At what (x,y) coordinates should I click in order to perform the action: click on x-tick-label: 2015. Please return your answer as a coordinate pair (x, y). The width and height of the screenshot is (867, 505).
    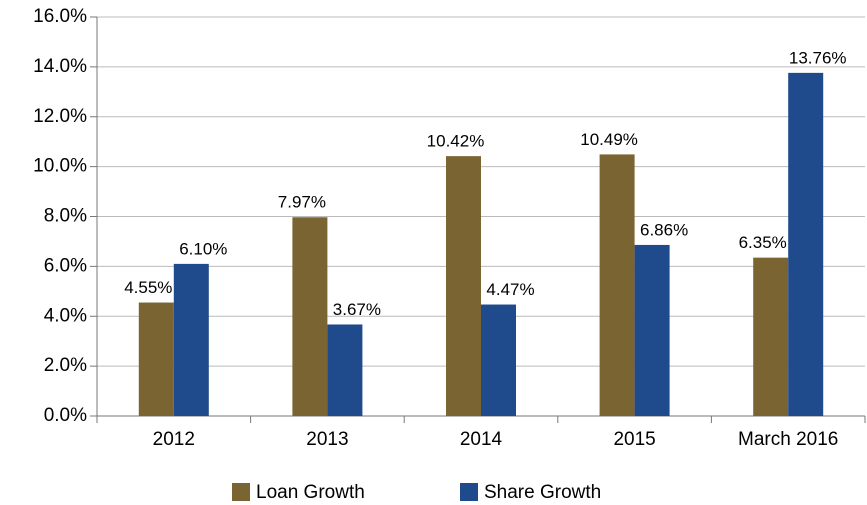
    Looking at the image, I should click on (634, 439).